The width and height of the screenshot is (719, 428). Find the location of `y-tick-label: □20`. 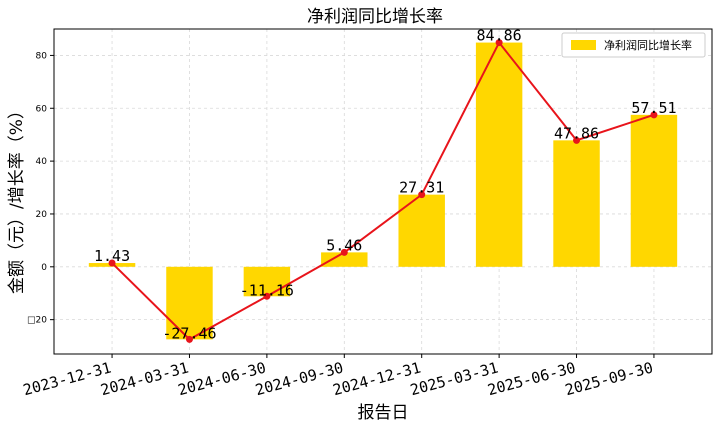

y-tick-label: □20 is located at coordinates (37, 321).